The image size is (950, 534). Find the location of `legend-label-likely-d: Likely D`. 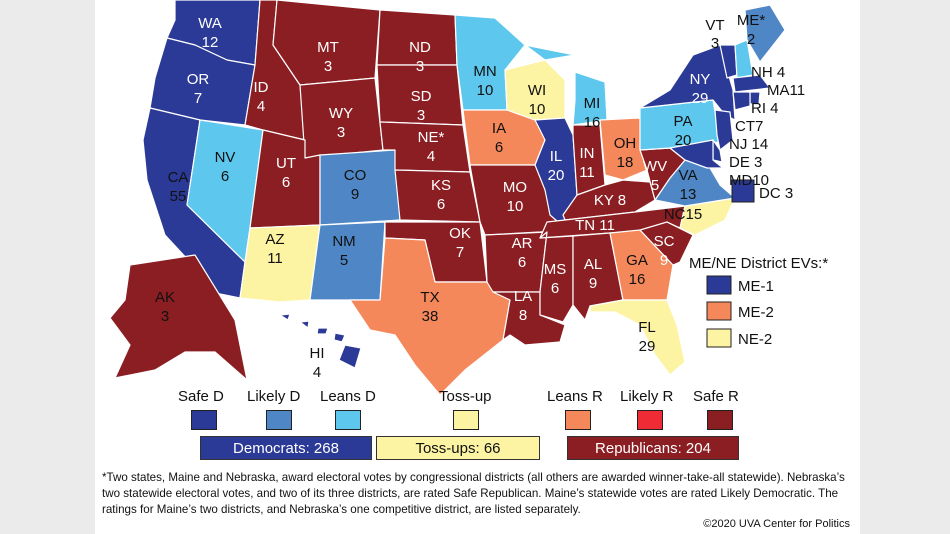

legend-label-likely-d: Likely D is located at coordinates (274, 396).